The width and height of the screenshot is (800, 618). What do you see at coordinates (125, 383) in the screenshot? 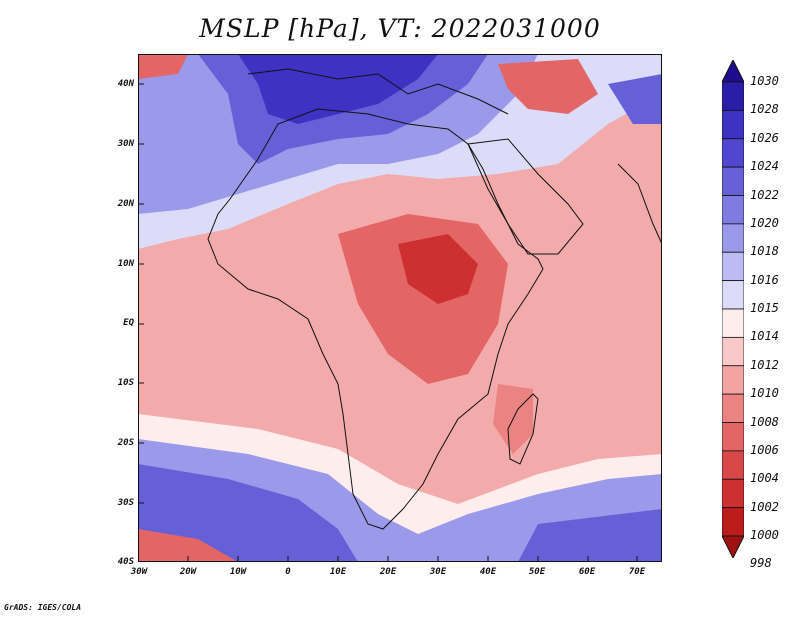
I see `lat-label-10s: 10S` at bounding box center [125, 383].